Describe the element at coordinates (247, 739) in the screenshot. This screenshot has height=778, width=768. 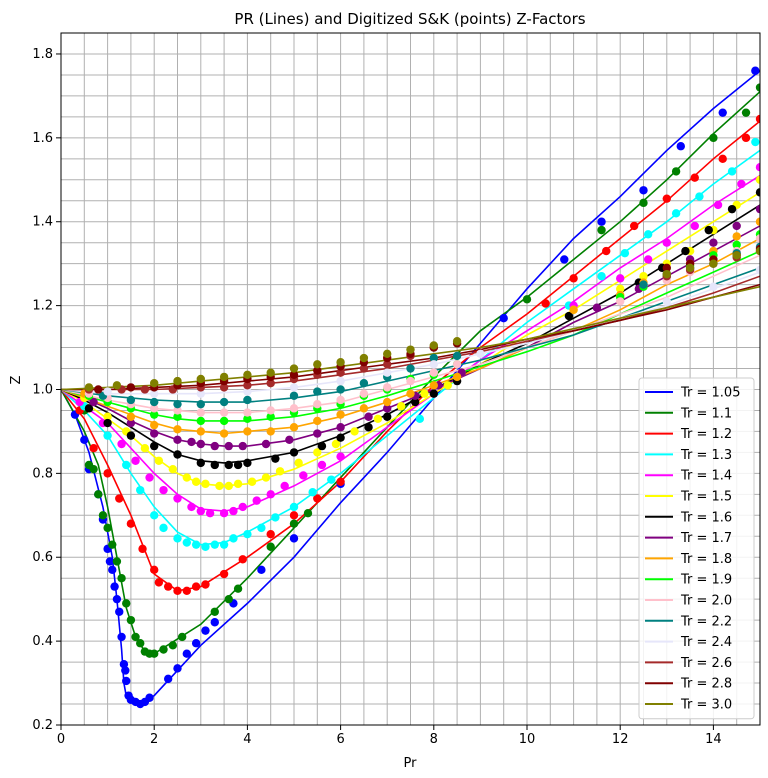
I see `x-tick-label: 4` at that location.